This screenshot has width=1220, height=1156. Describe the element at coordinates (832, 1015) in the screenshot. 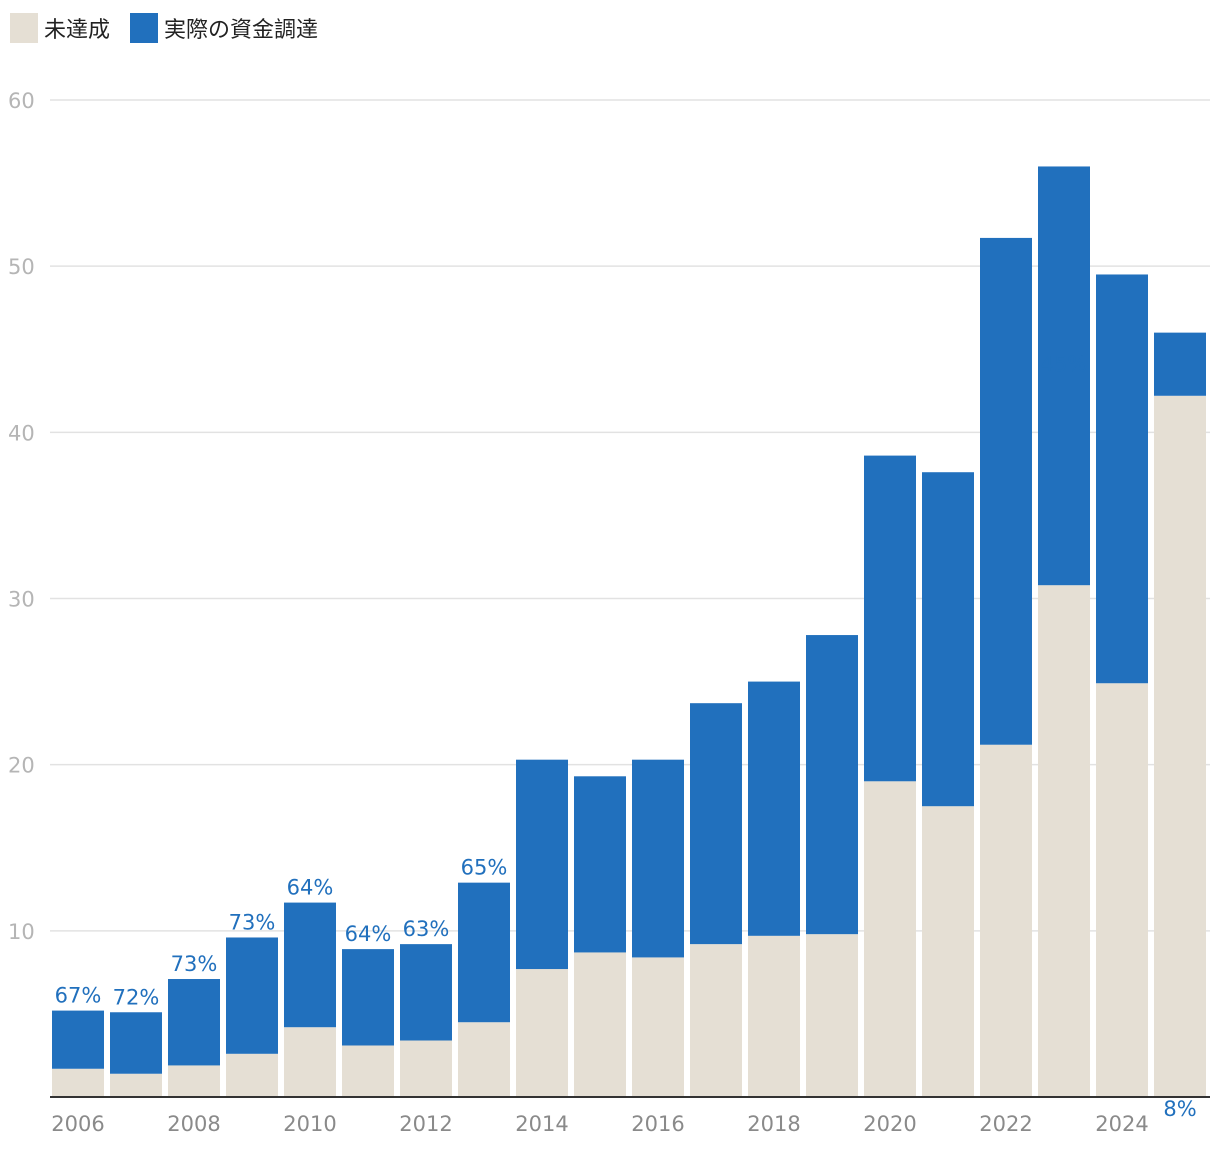

I see `bar-unmet-2019` at that location.